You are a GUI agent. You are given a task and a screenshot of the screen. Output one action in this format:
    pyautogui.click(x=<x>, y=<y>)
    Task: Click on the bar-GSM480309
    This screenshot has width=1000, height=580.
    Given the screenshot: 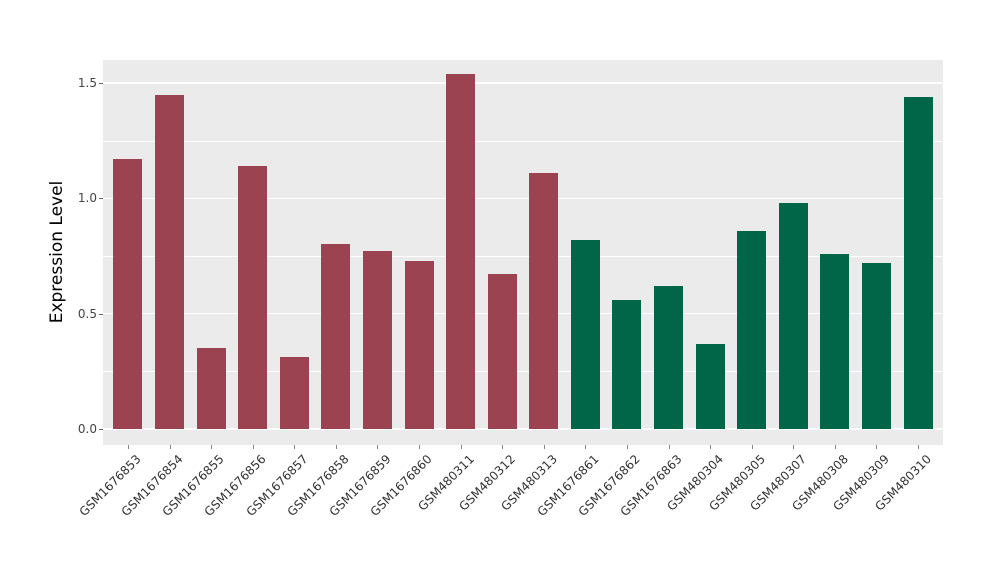 What is the action you would take?
    pyautogui.click(x=876, y=345)
    